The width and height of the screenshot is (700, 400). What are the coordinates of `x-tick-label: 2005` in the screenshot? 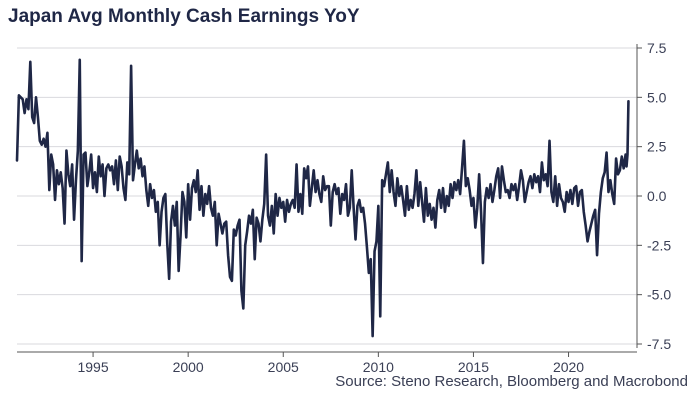 It's located at (283, 367).